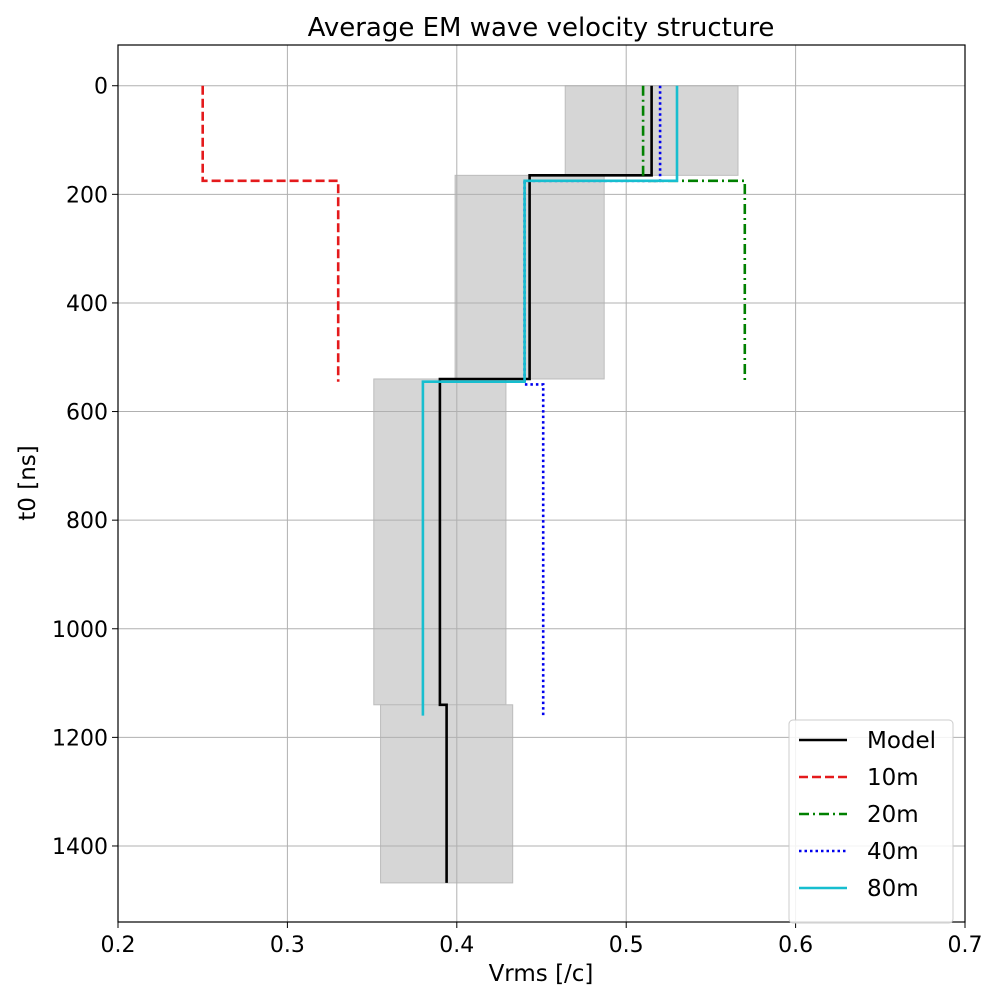 Image resolution: width=1000 pixels, height=1000 pixels. What do you see at coordinates (541, 974) in the screenshot?
I see `x-axis-label: Vrms [/c]` at bounding box center [541, 974].